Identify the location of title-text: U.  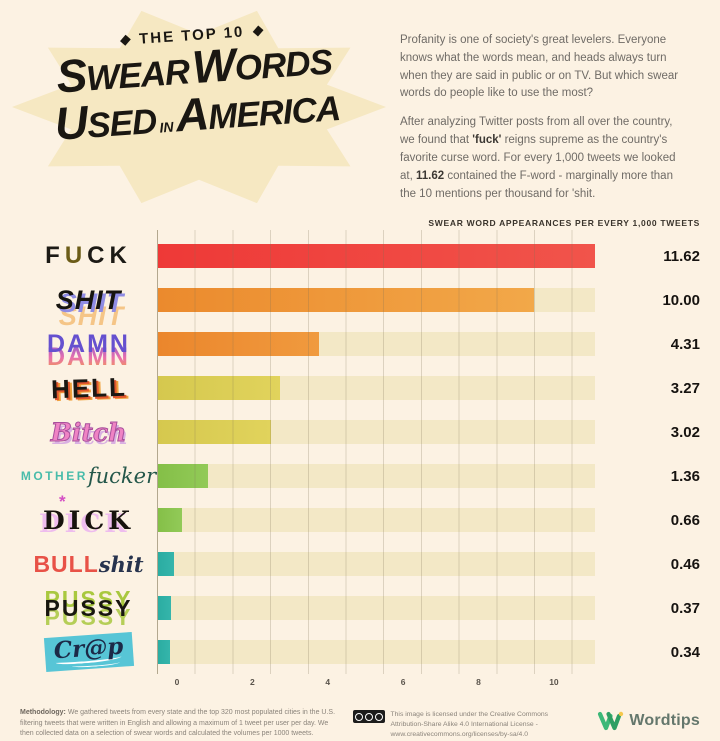
(71, 122).